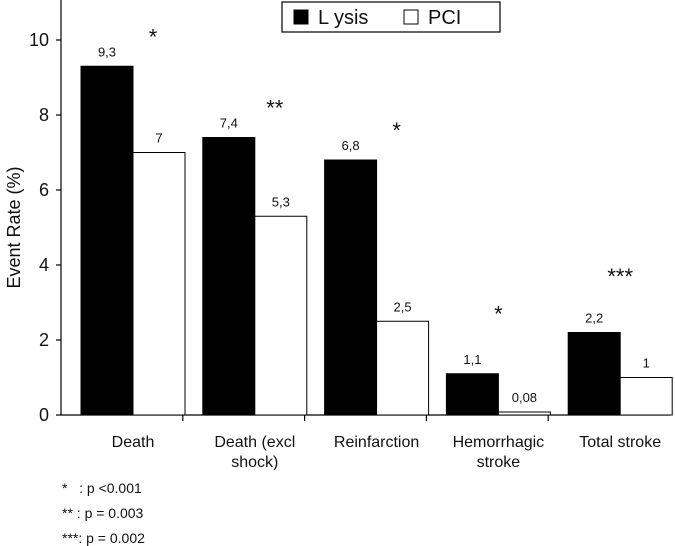  I want to click on data-label: 6,8, so click(351, 145).